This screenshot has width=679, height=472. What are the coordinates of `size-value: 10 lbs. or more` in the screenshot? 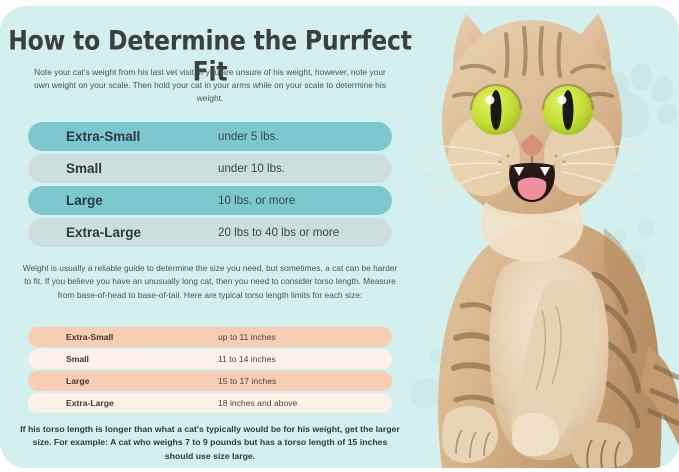 It's located at (257, 200).